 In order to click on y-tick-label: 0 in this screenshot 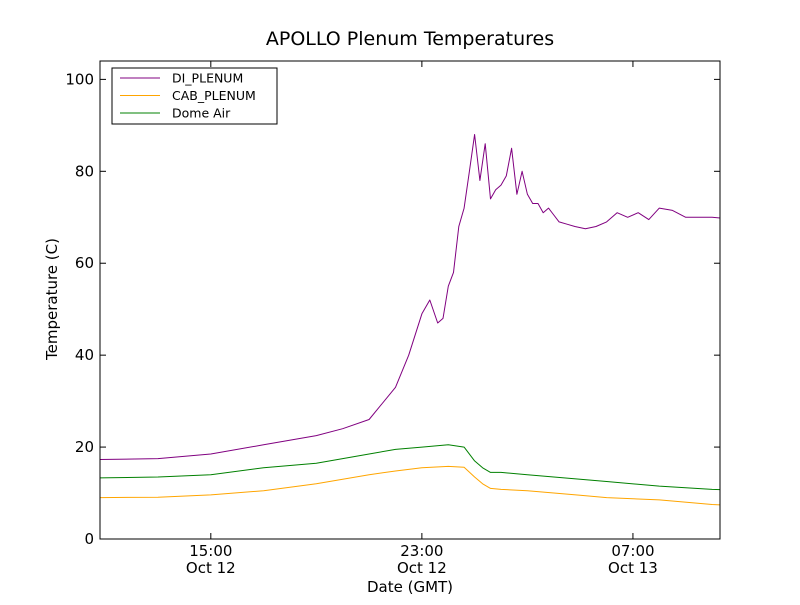, I will do `click(89, 539)`.